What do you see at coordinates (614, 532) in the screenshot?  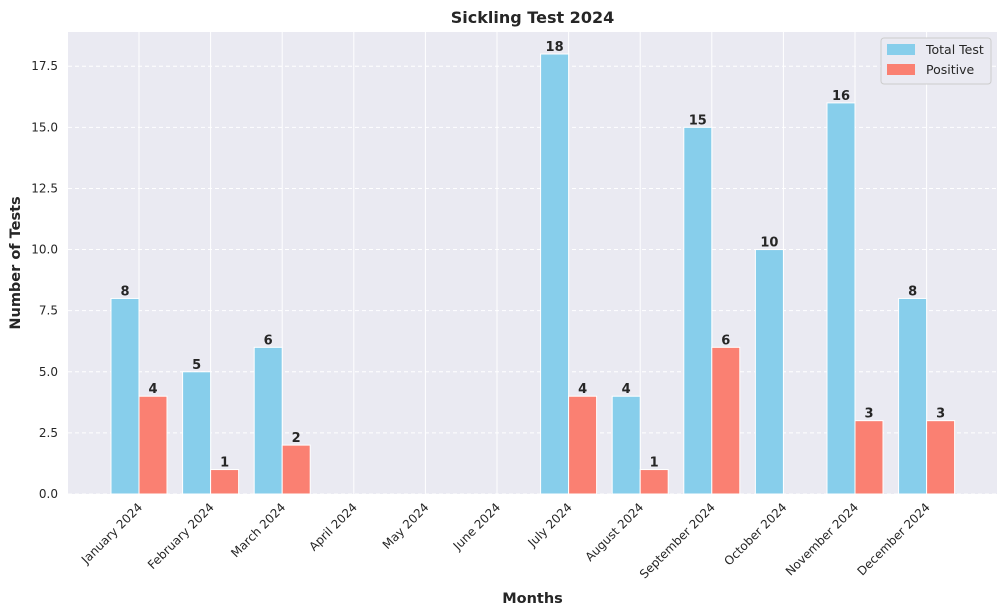 I see `x-tick-label: August 2024` at bounding box center [614, 532].